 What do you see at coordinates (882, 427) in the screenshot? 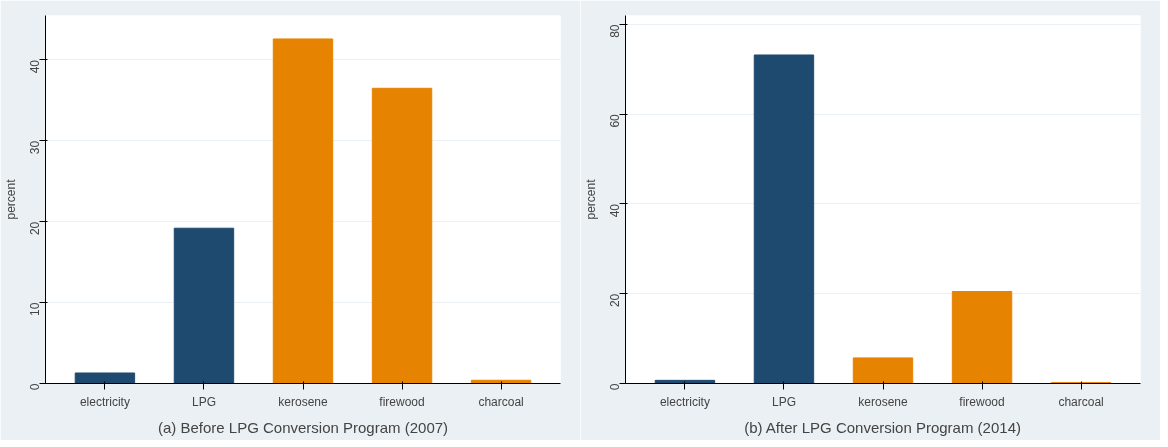
I see `text: (b) After LPG Conversion Program (2014)` at bounding box center [882, 427].